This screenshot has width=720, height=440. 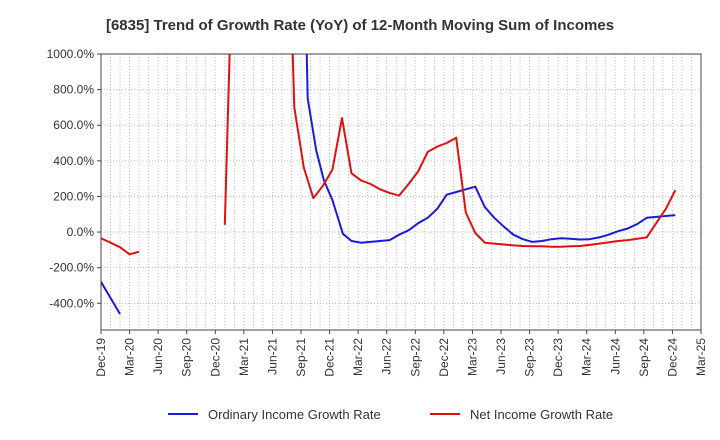 What do you see at coordinates (71, 303) in the screenshot?
I see `y-tick-label: -400.0%` at bounding box center [71, 303].